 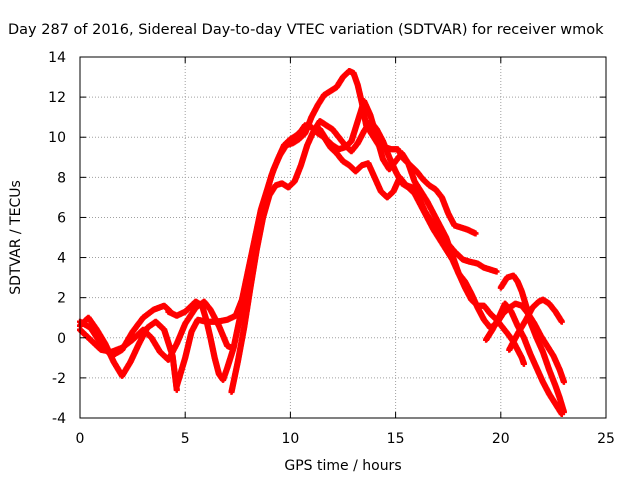 I want to click on y-tick-label: 14, so click(x=57, y=58).